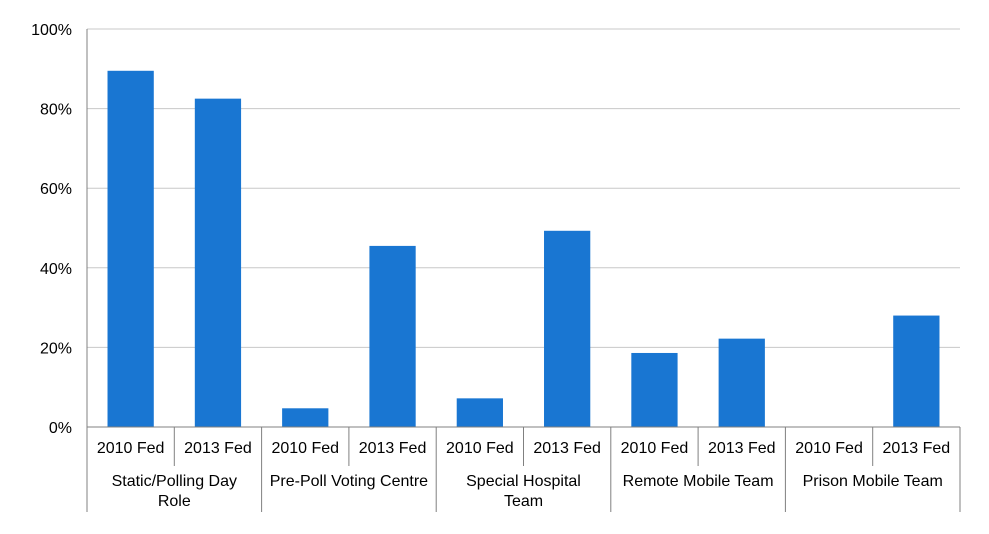 The image size is (989, 534). Describe the element at coordinates (56, 269) in the screenshot. I see `y-tick-label: 40%` at that location.